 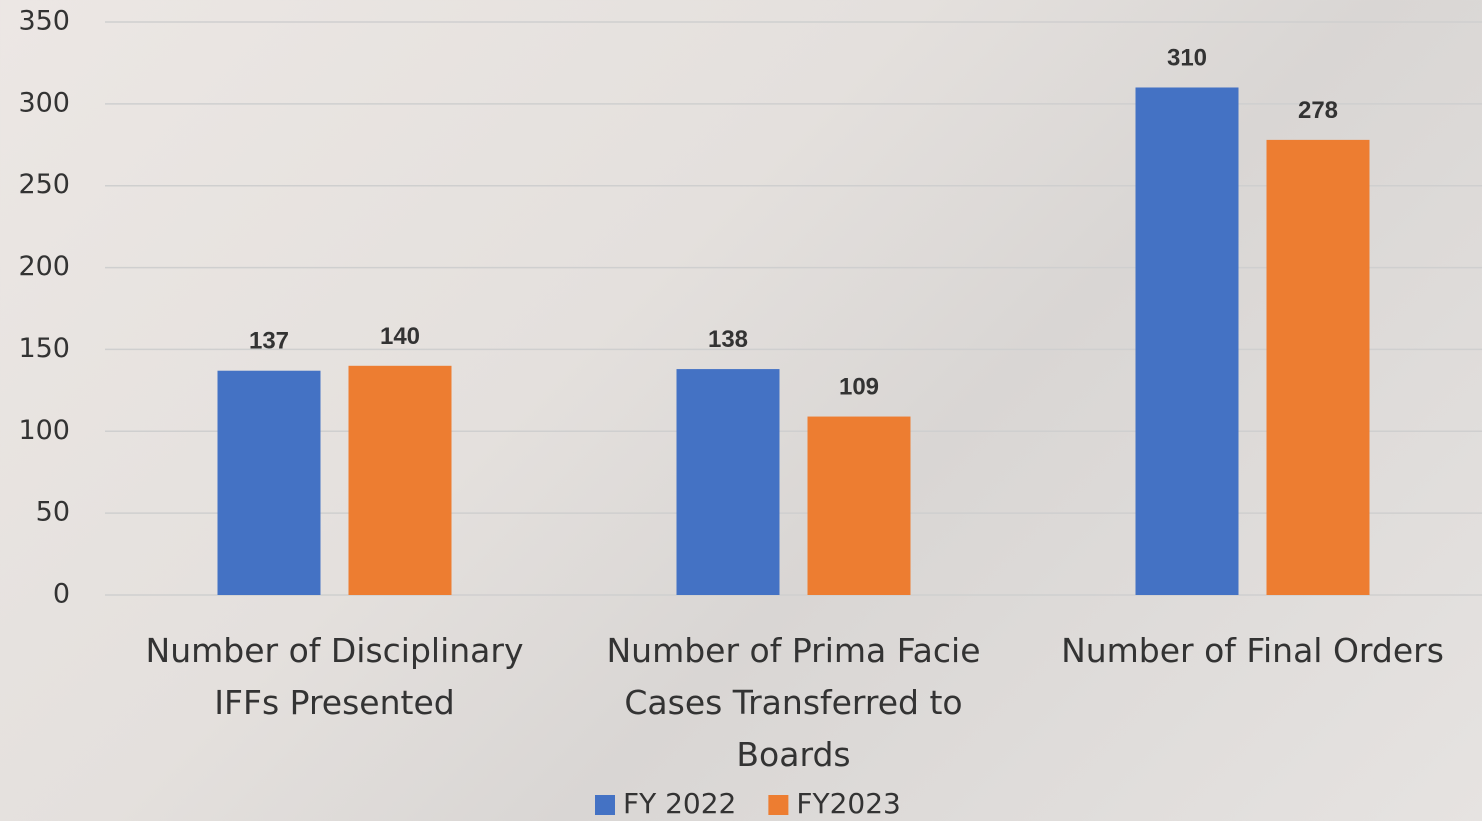 What do you see at coordinates (44, 102) in the screenshot?
I see `y-tick-label: 300` at bounding box center [44, 102].